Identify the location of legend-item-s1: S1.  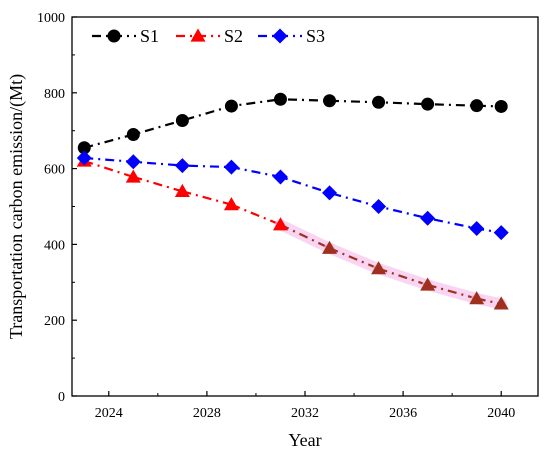
(125, 36).